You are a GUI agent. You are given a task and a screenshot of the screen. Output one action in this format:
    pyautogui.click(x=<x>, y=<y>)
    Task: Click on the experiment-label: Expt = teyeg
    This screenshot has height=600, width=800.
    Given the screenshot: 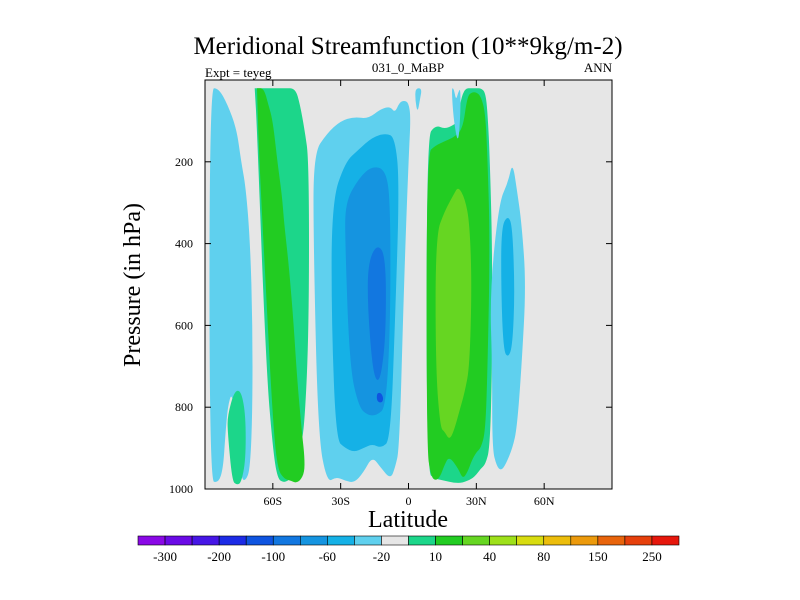 What is the action you would take?
    pyautogui.click(x=238, y=72)
    